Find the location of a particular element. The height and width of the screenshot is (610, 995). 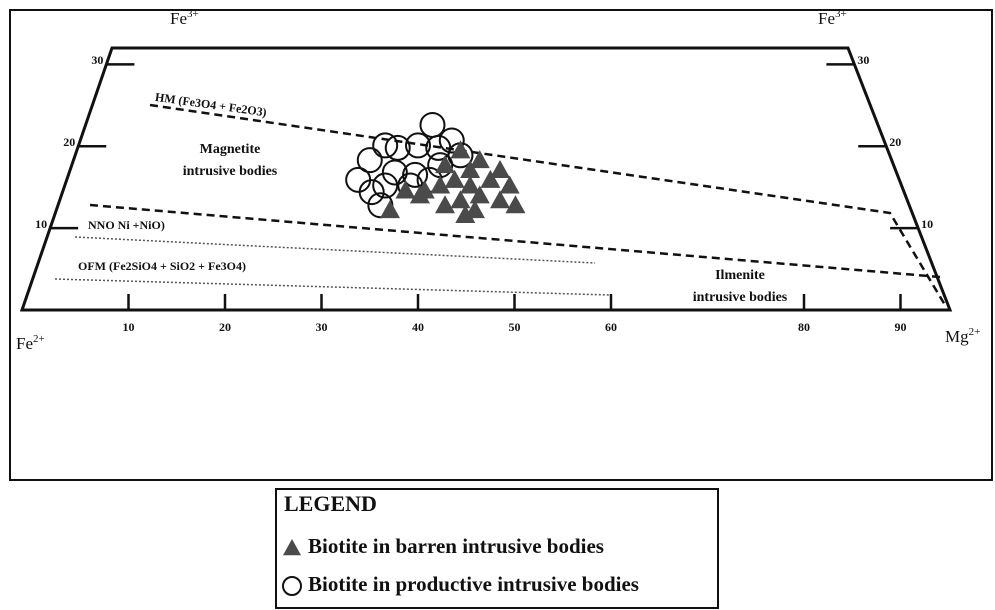

x-tick-label: 30 is located at coordinates (322, 327).